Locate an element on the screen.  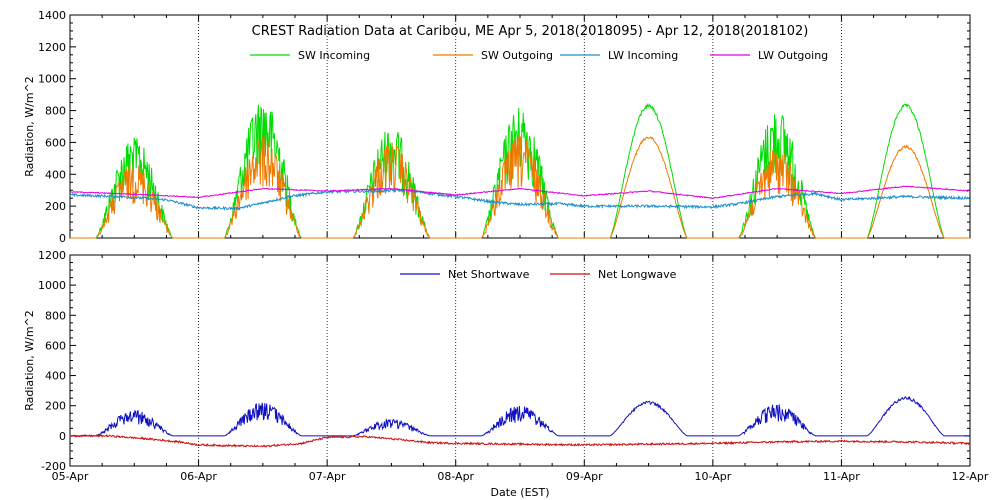
x-axis-label: Date (EST) is located at coordinates (519, 492).